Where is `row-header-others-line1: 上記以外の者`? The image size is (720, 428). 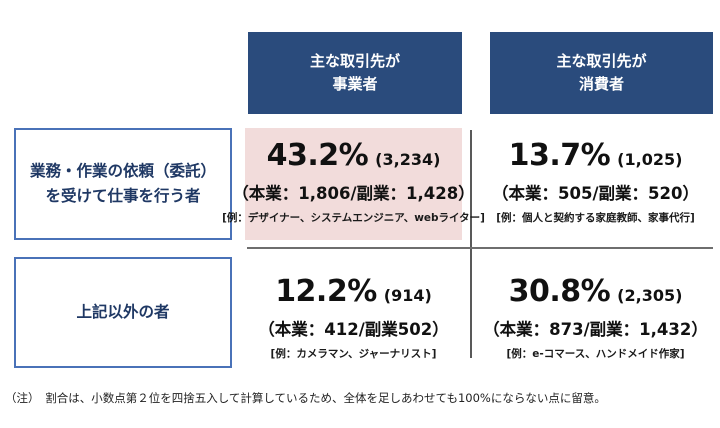
row-header-others-line1: 上記以外の者 is located at coordinates (123, 312).